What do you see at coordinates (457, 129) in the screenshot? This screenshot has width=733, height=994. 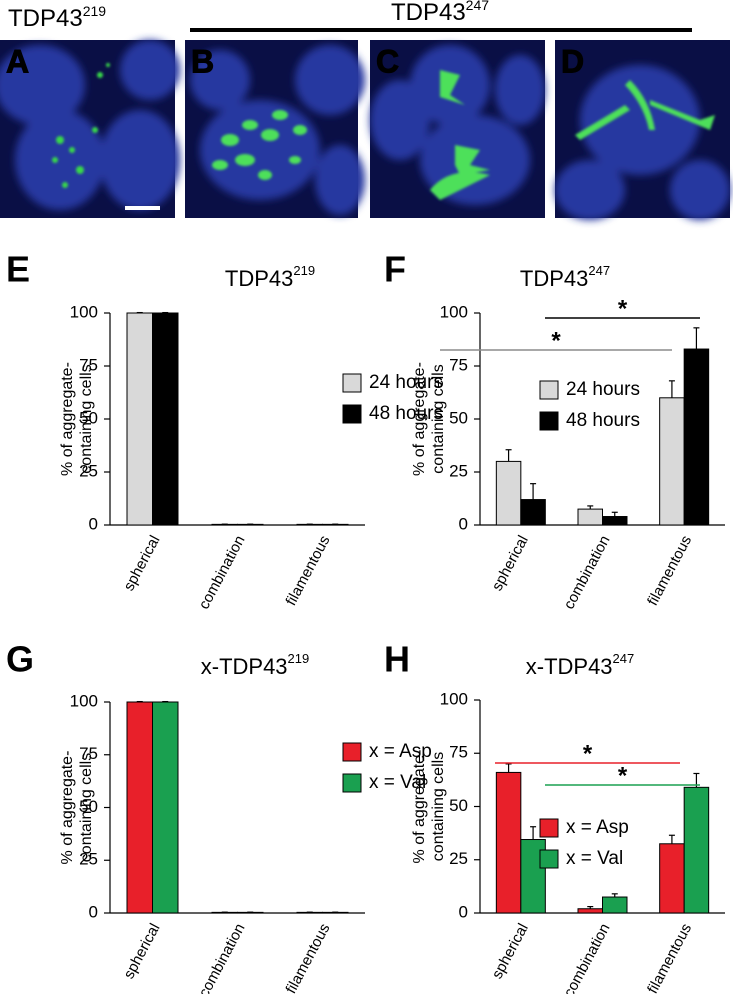 I see `micrograph-c` at bounding box center [457, 129].